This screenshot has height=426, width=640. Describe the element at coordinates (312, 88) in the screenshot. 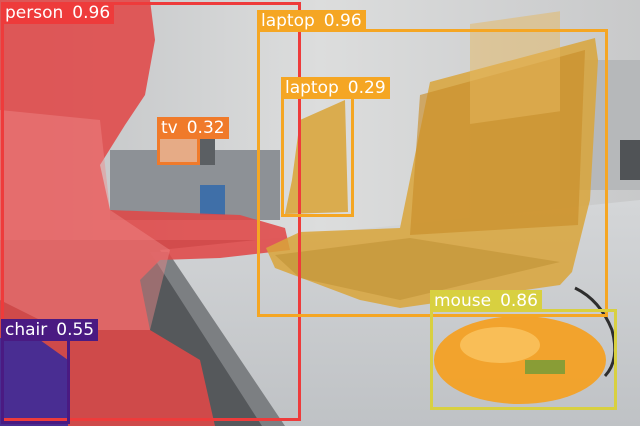

I see `laptop-small-label-name: laptop` at that location.